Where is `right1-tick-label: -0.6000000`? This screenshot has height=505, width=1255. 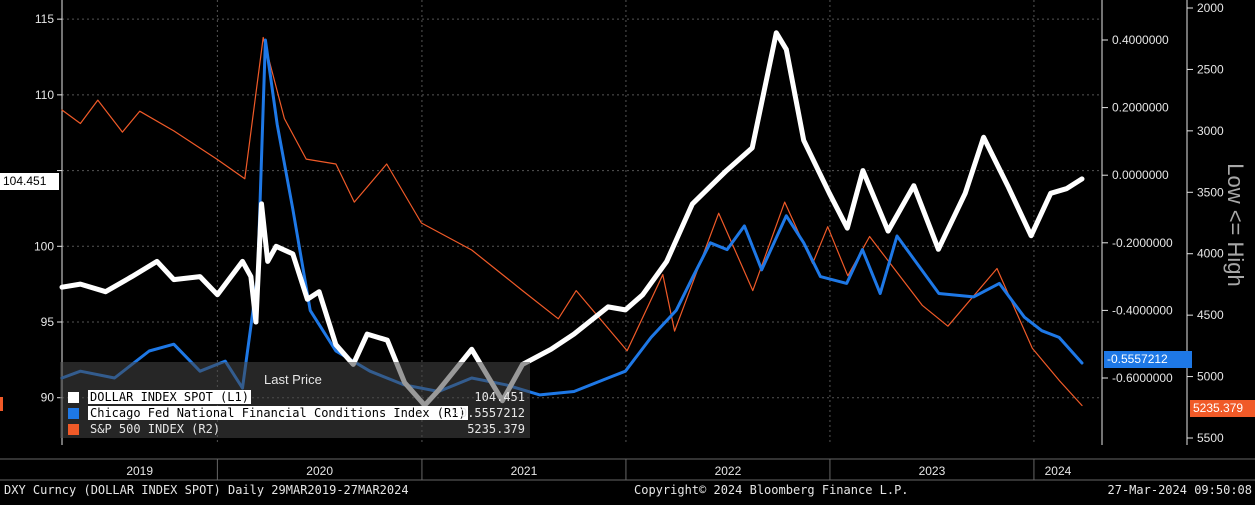
right1-tick-label: -0.6000000 is located at coordinates (1142, 378).